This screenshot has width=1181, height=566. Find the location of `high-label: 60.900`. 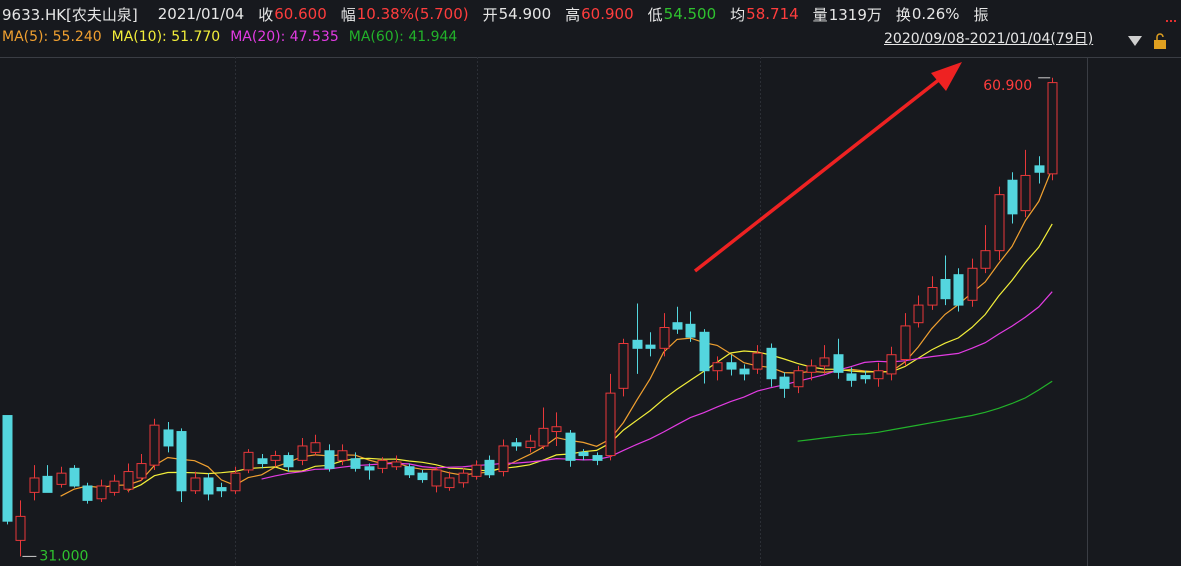

high-label: 60.900 is located at coordinates (1007, 86).